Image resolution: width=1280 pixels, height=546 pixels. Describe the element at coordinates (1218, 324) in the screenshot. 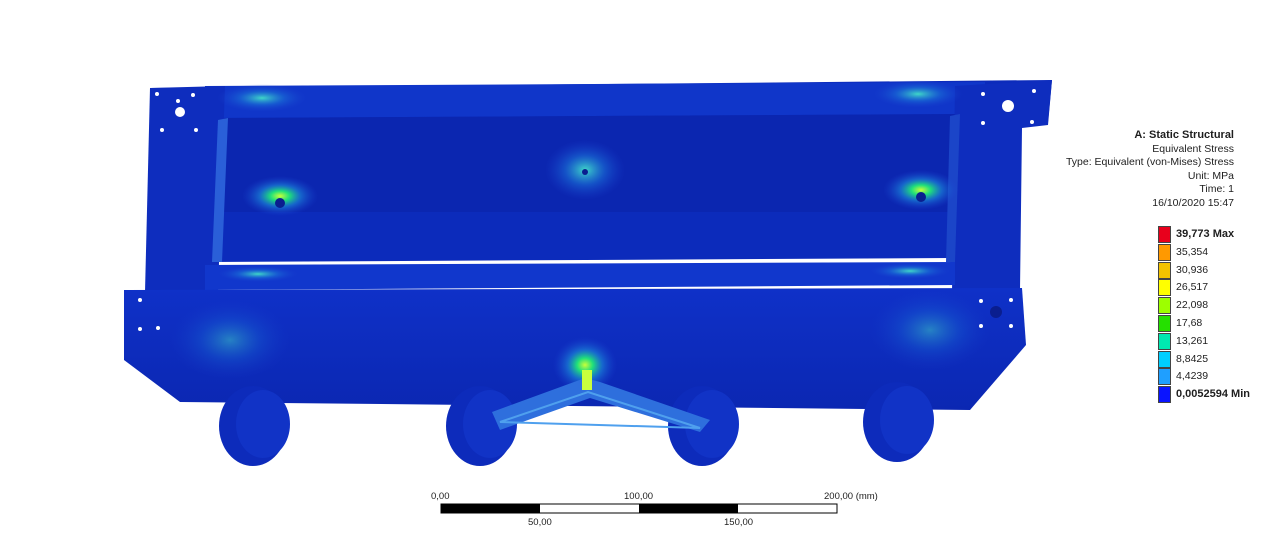

I see `legend-entry: 17,68` at that location.